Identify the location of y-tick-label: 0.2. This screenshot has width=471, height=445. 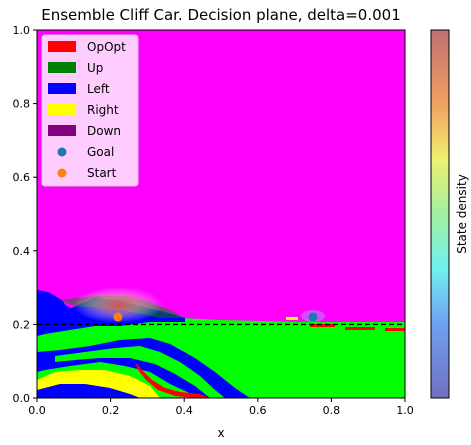
(22, 324).